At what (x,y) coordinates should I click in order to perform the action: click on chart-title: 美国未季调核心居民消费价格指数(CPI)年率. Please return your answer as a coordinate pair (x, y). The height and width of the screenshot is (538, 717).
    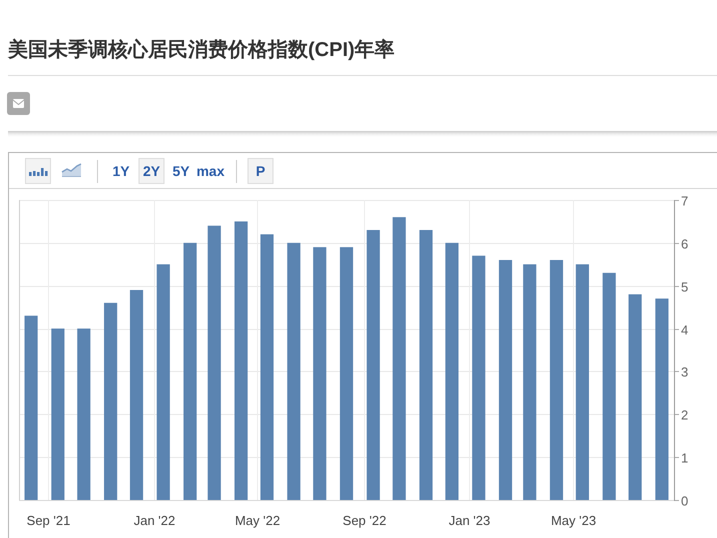
    Looking at the image, I should click on (201, 49).